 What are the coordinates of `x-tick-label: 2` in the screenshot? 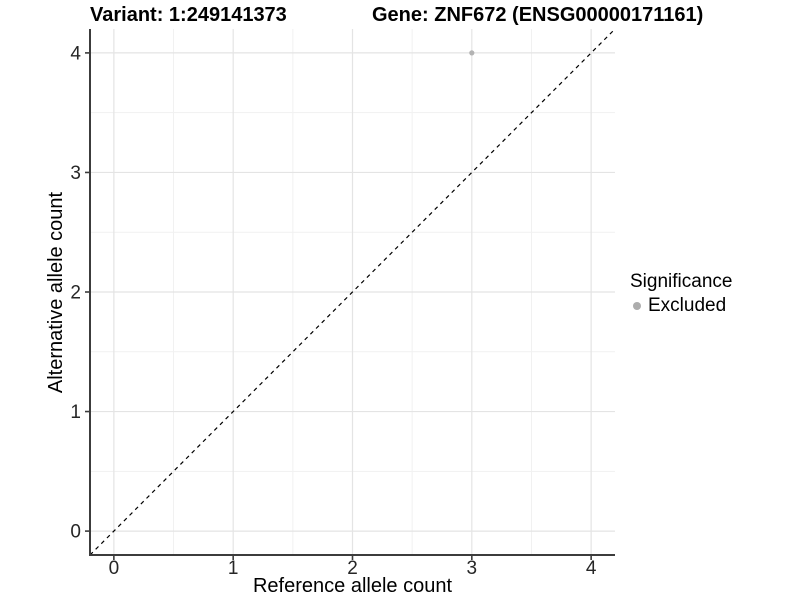 It's located at (352, 568).